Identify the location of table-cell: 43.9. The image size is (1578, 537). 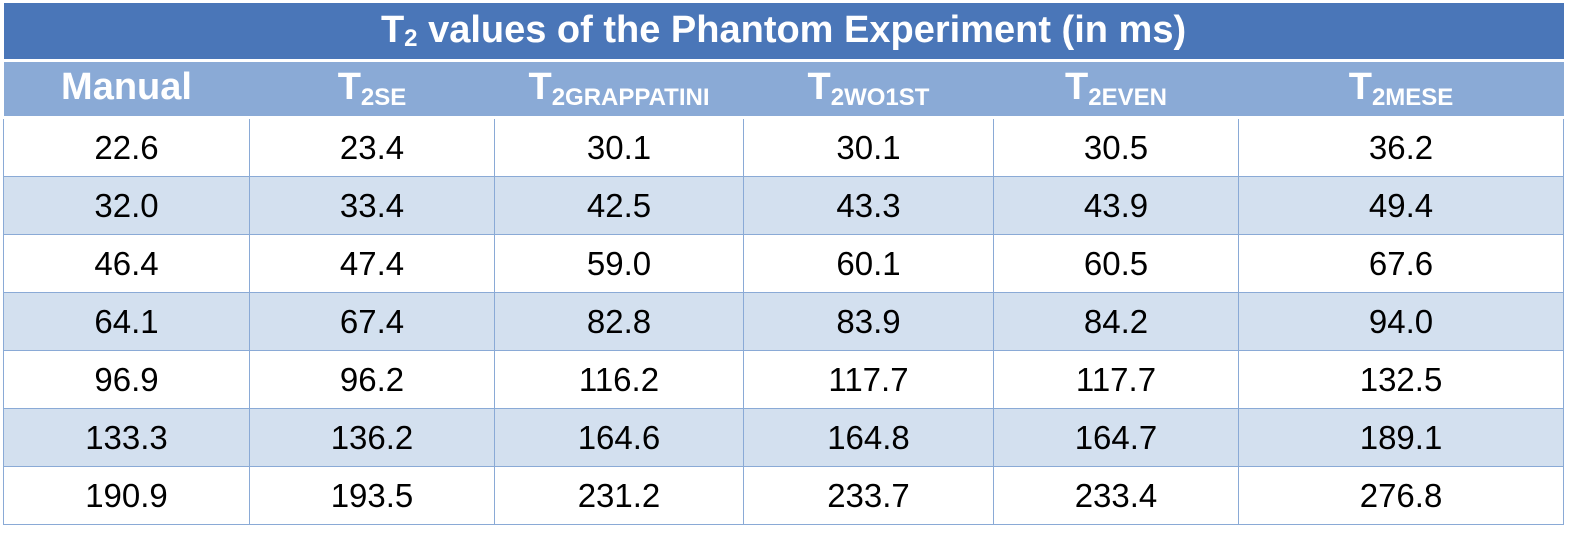
(1116, 205).